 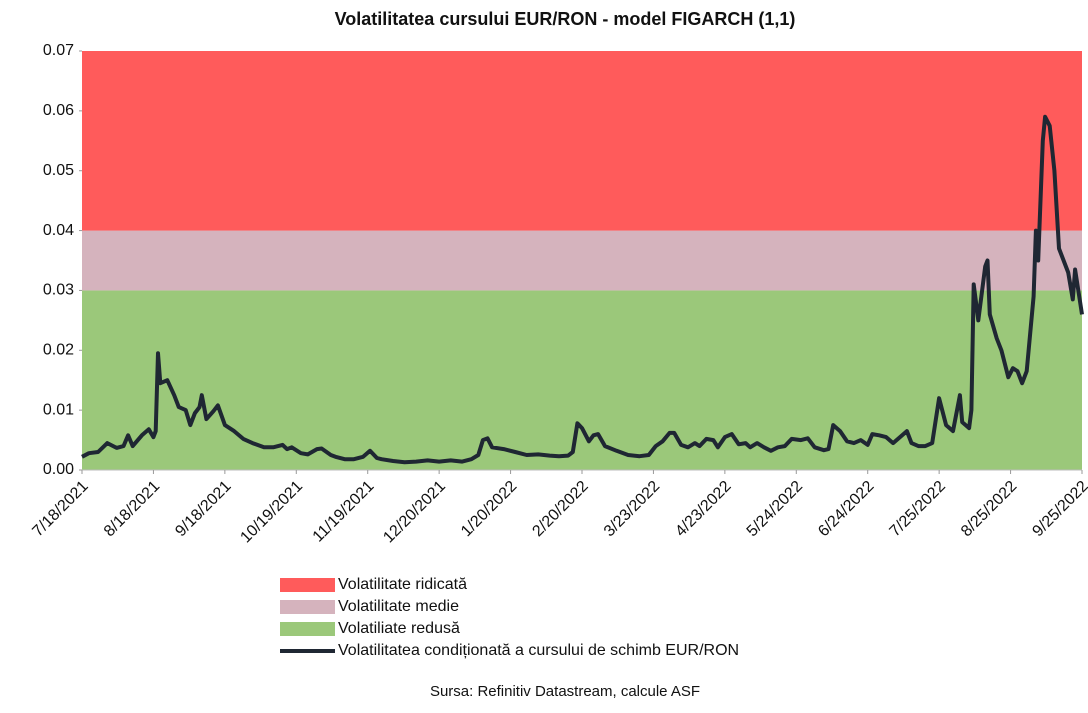 I want to click on x-tick-label: 9/18/2021, so click(x=203, y=509).